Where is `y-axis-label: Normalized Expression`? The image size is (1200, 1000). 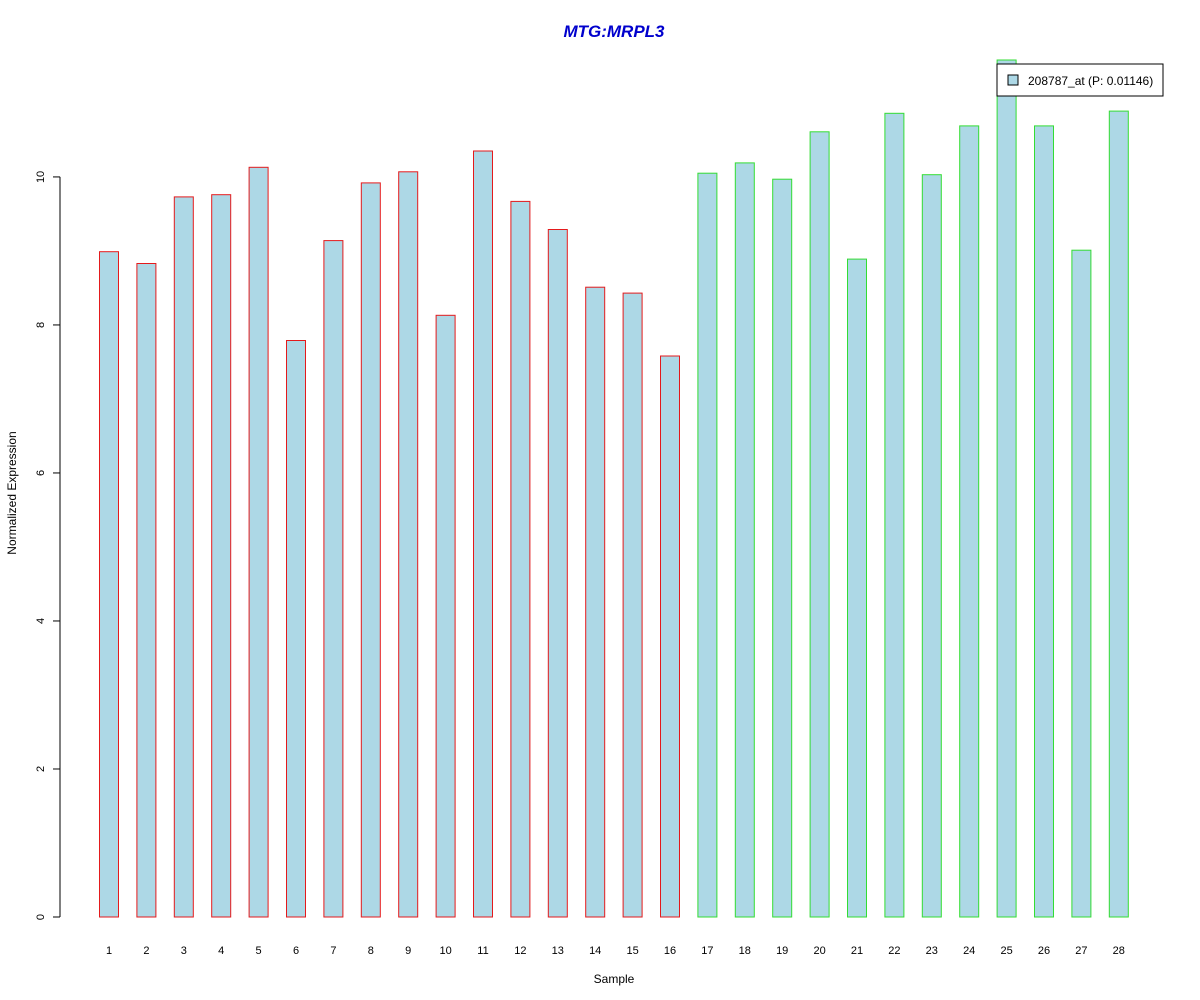 y-axis-label: Normalized Expression is located at coordinates (12, 492).